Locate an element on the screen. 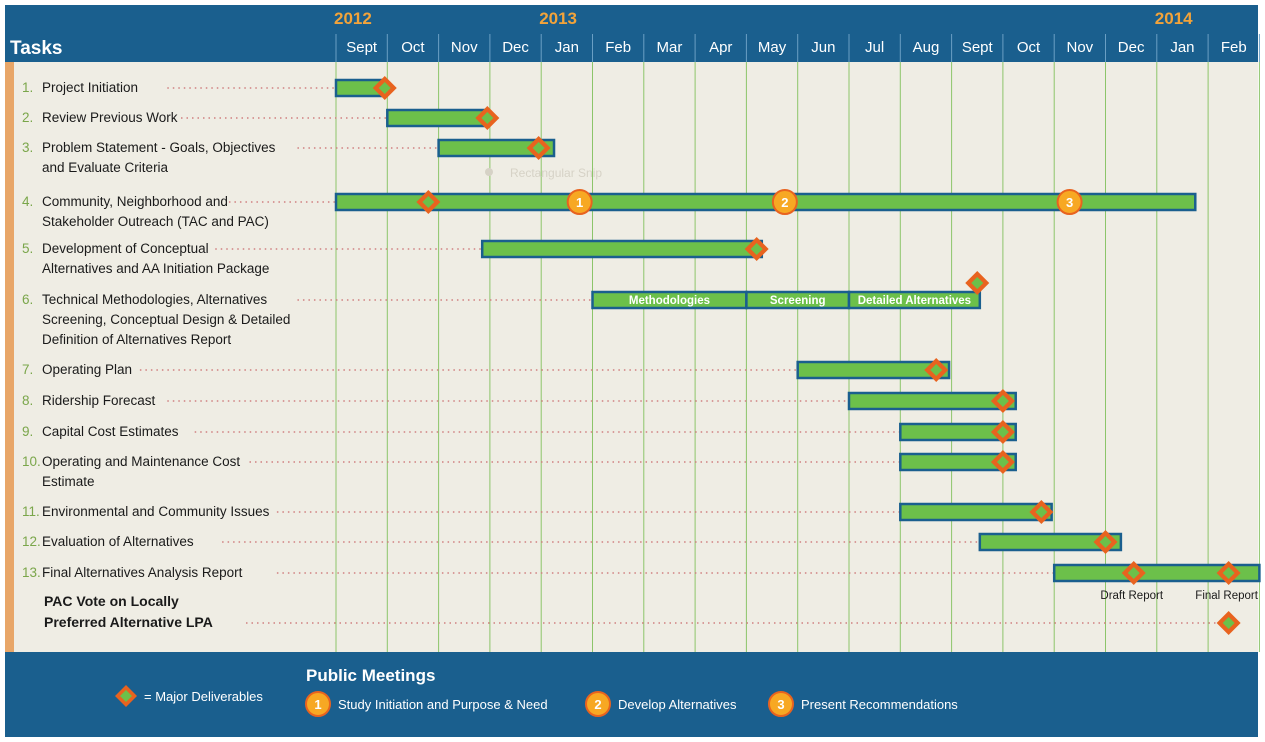 This screenshot has width=1265, height=742. month-label: Oct is located at coordinates (413, 47).